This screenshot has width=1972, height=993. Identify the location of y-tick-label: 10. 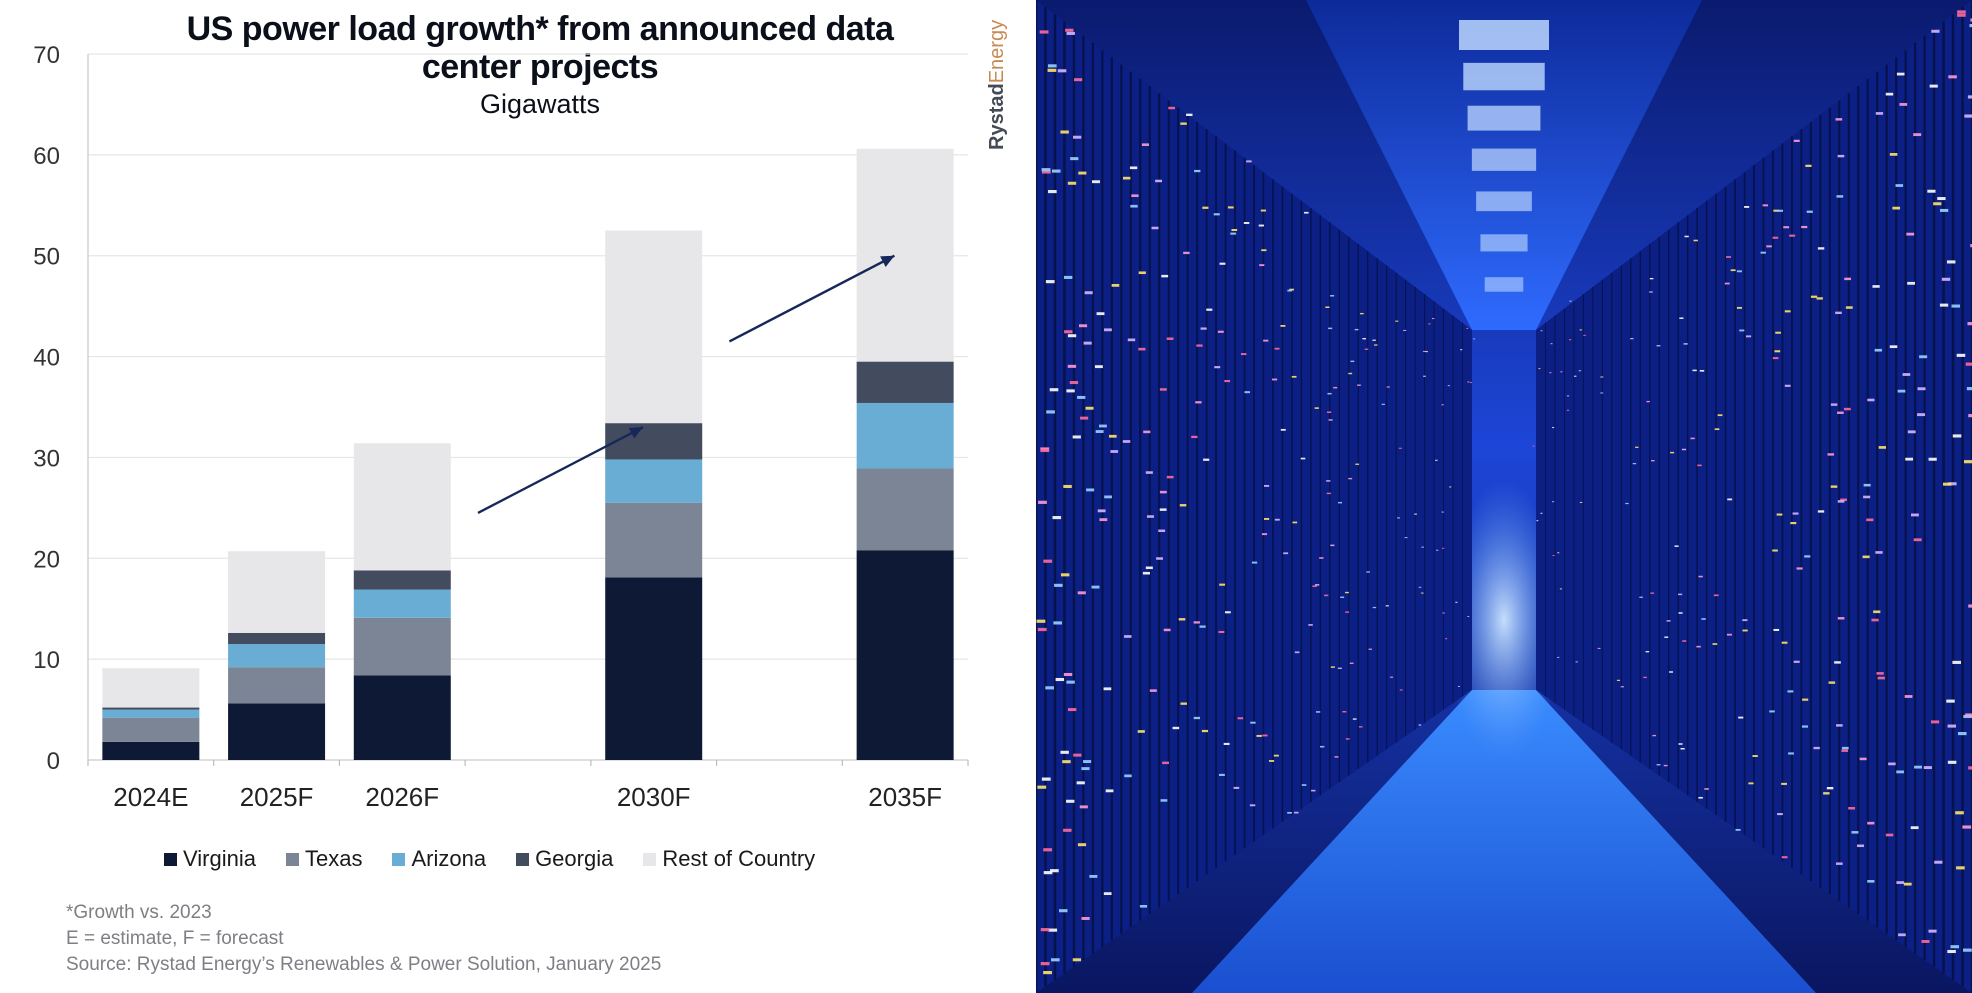
(46, 660).